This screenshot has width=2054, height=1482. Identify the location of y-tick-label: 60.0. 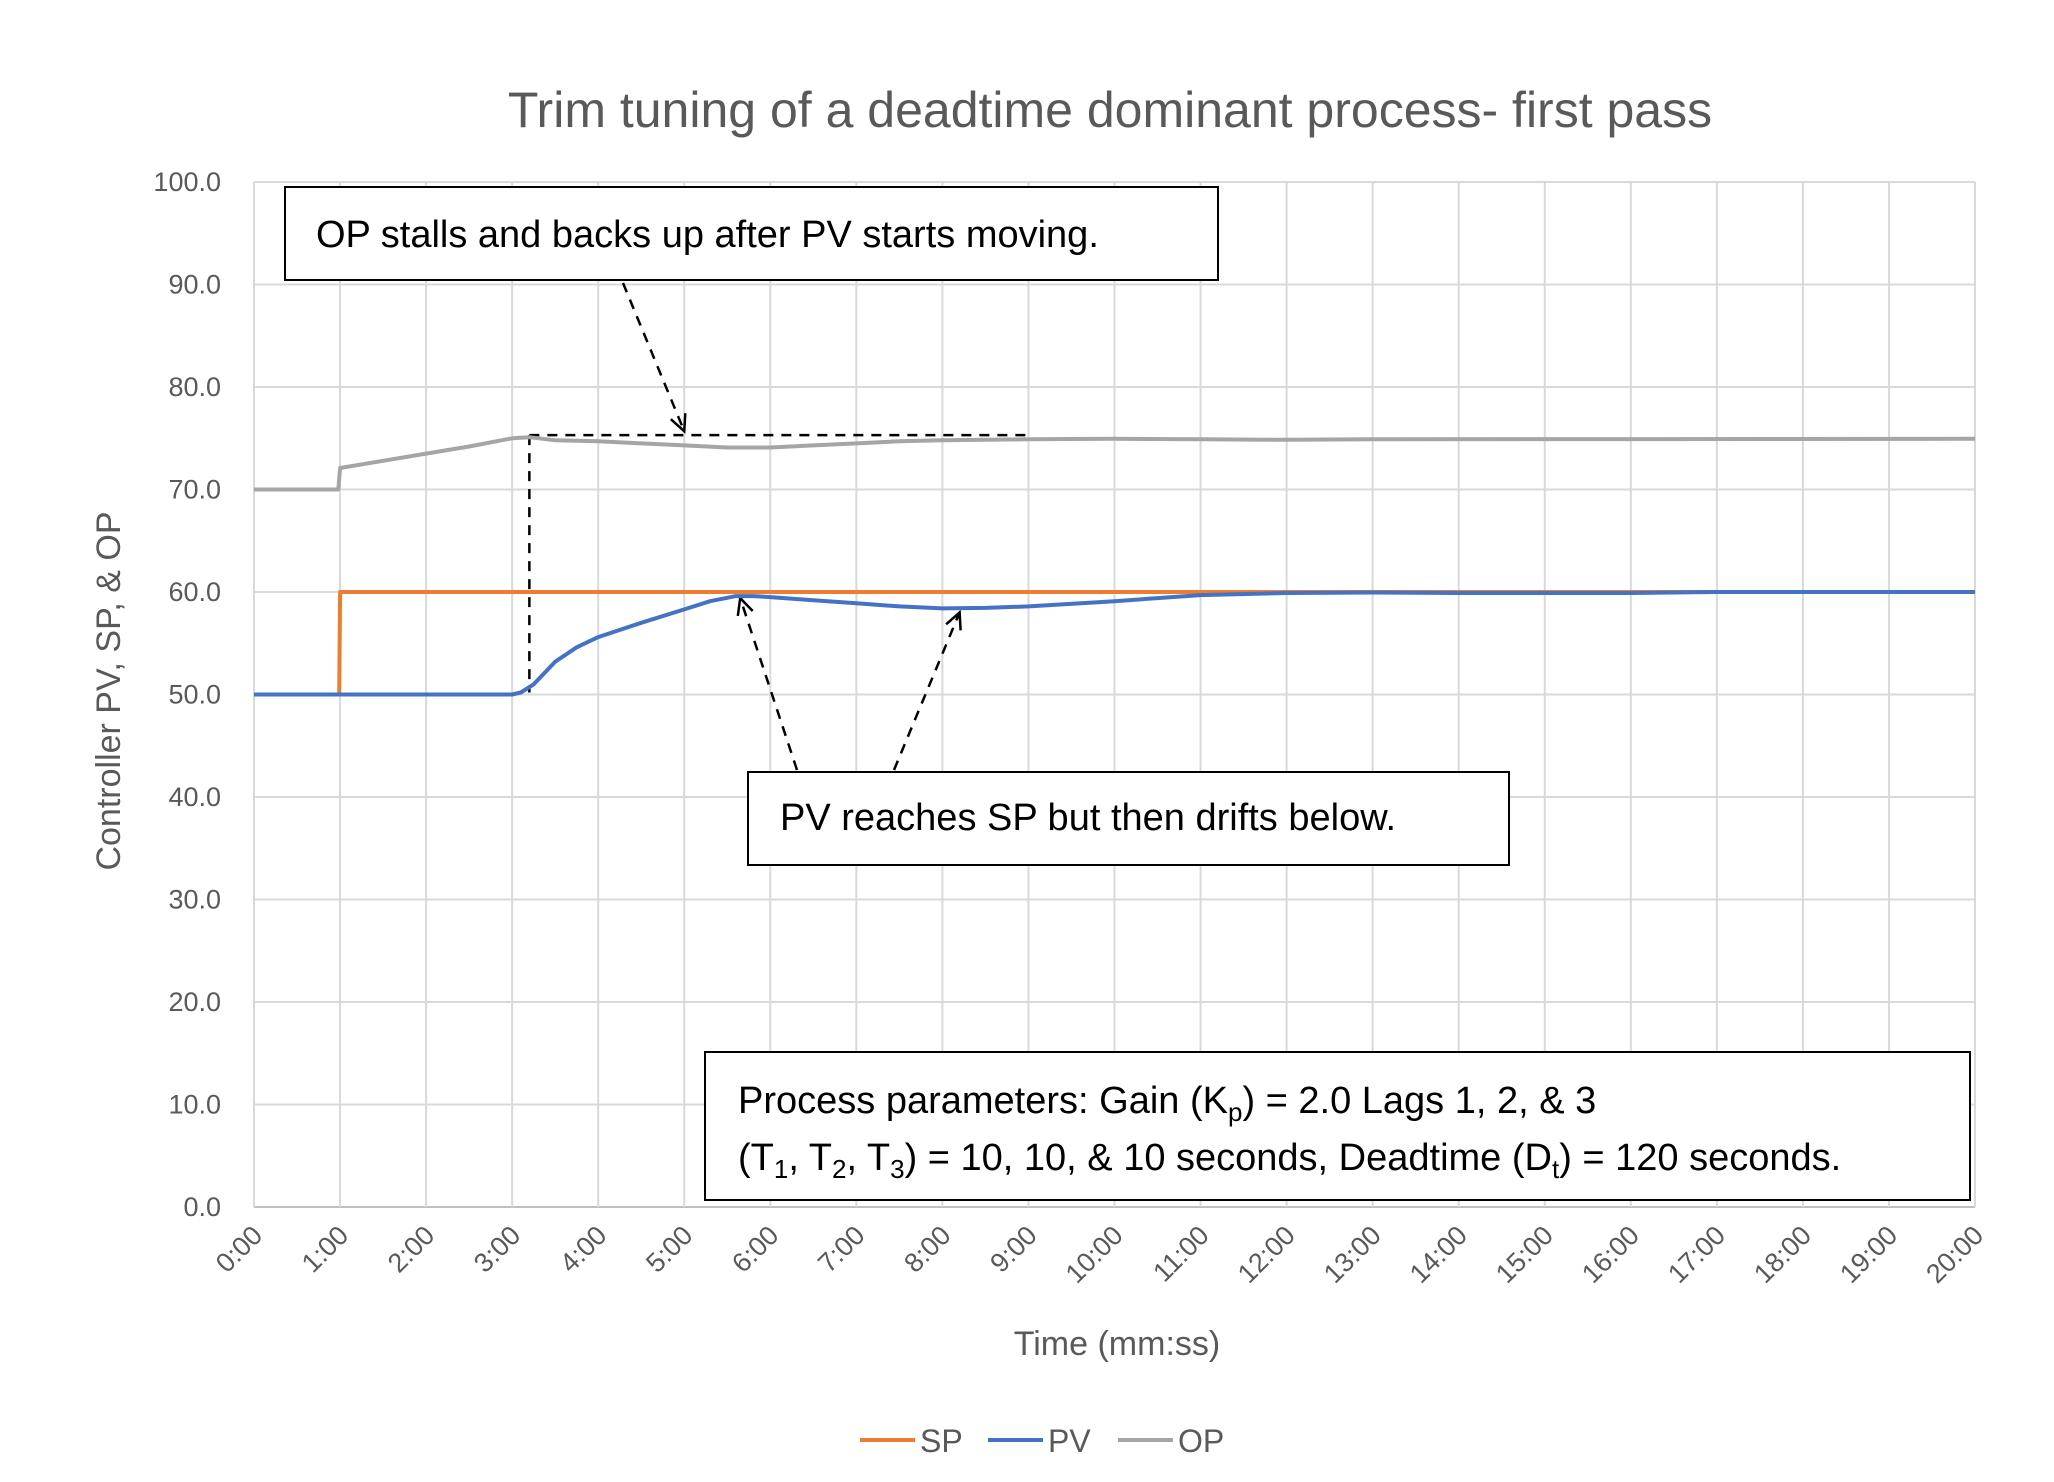
(194, 592).